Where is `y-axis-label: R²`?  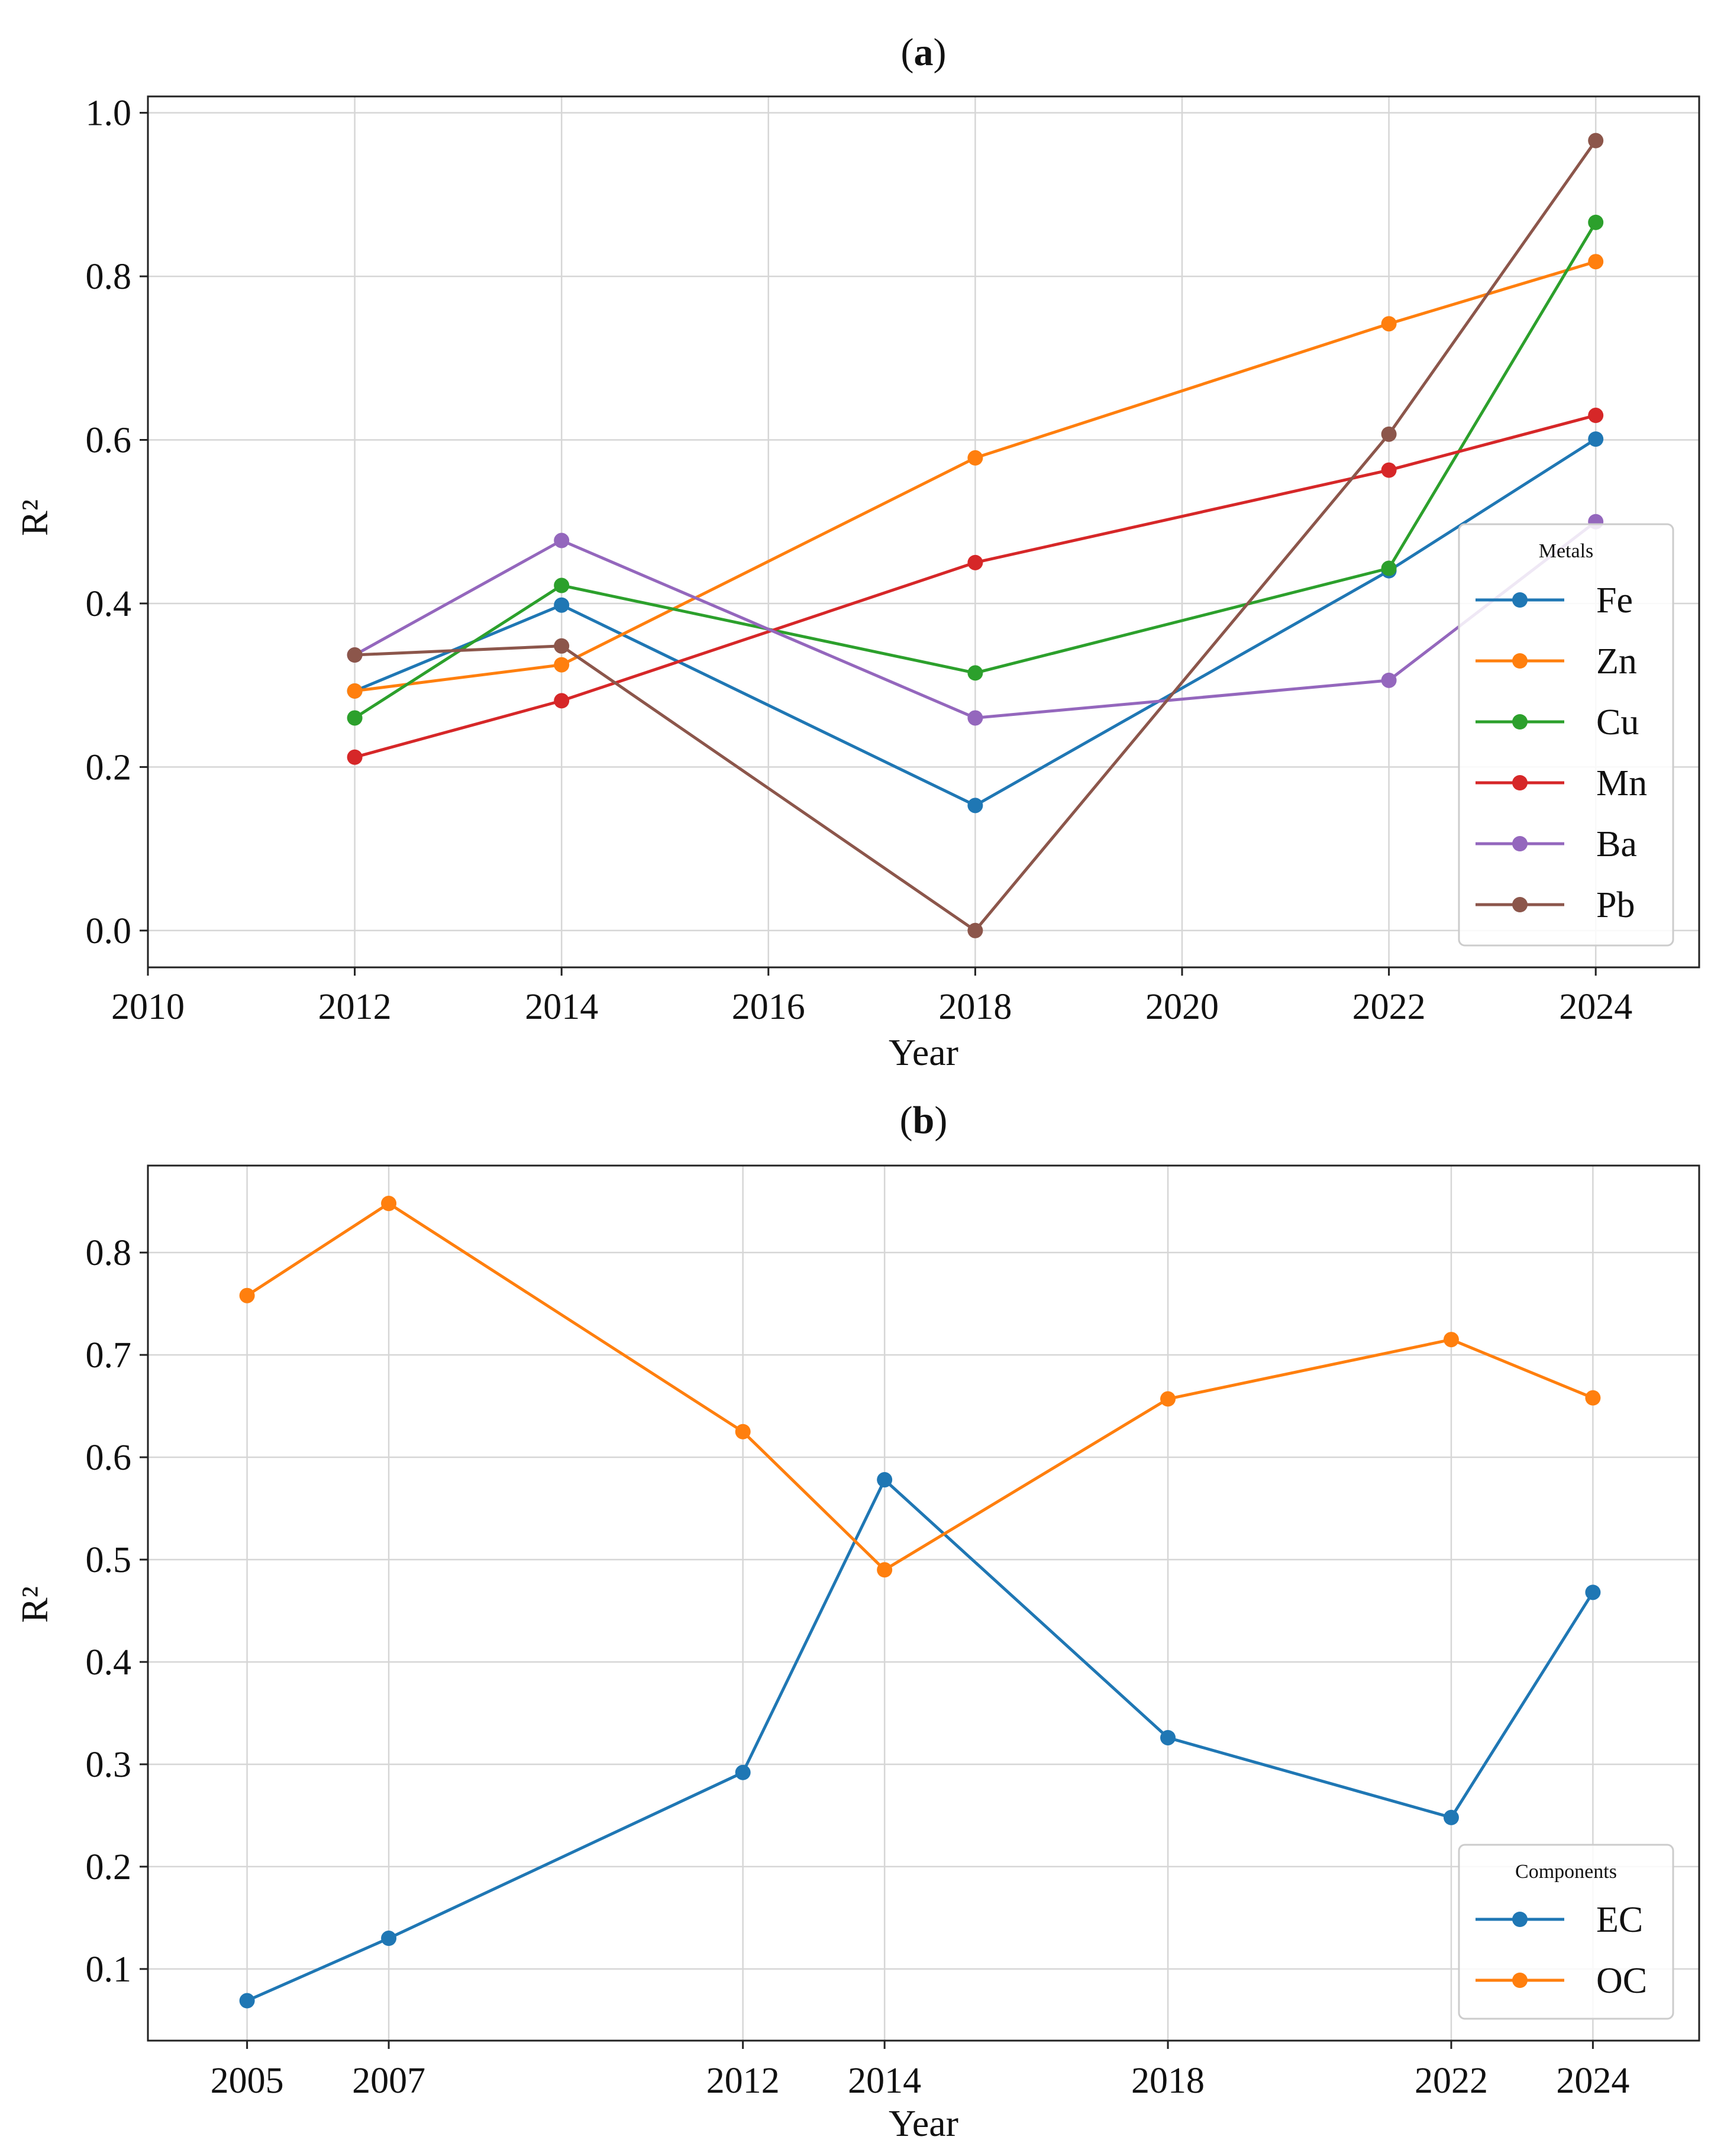 y-axis-label: R² is located at coordinates (35, 517).